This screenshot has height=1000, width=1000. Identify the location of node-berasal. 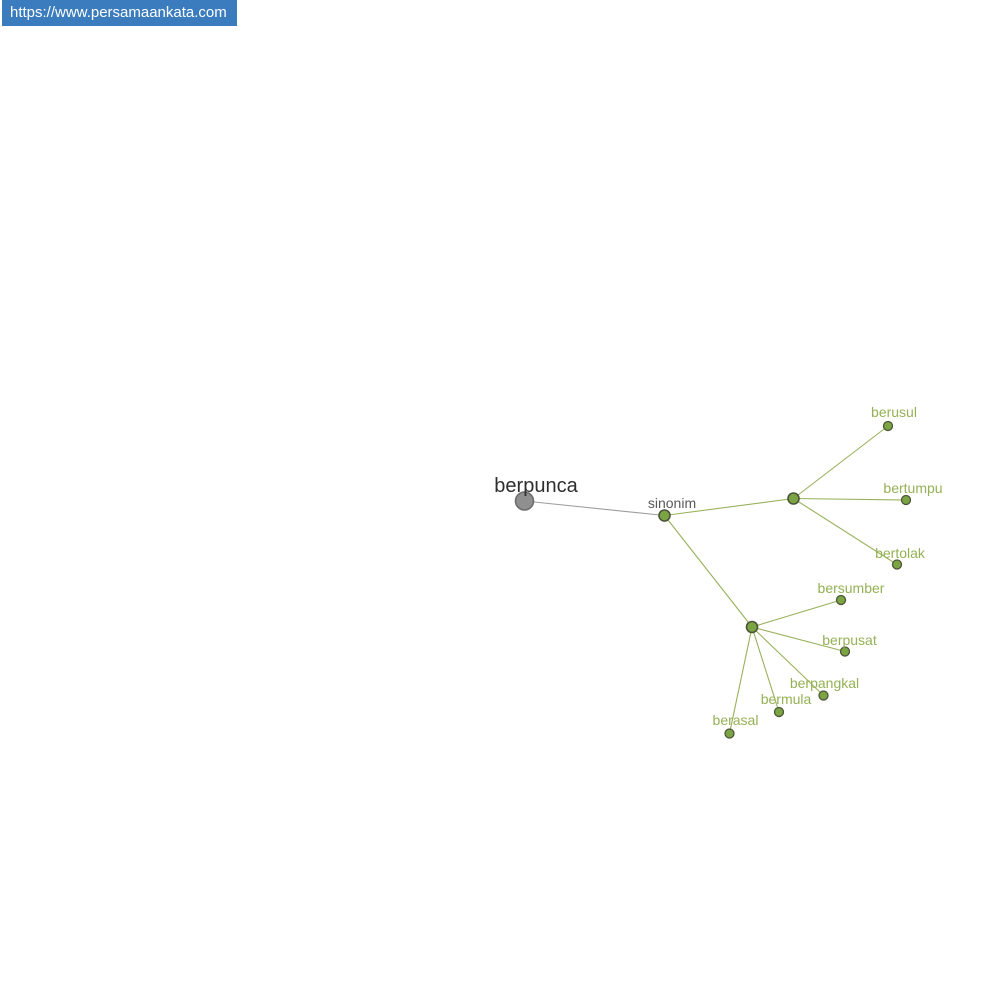
(729, 733).